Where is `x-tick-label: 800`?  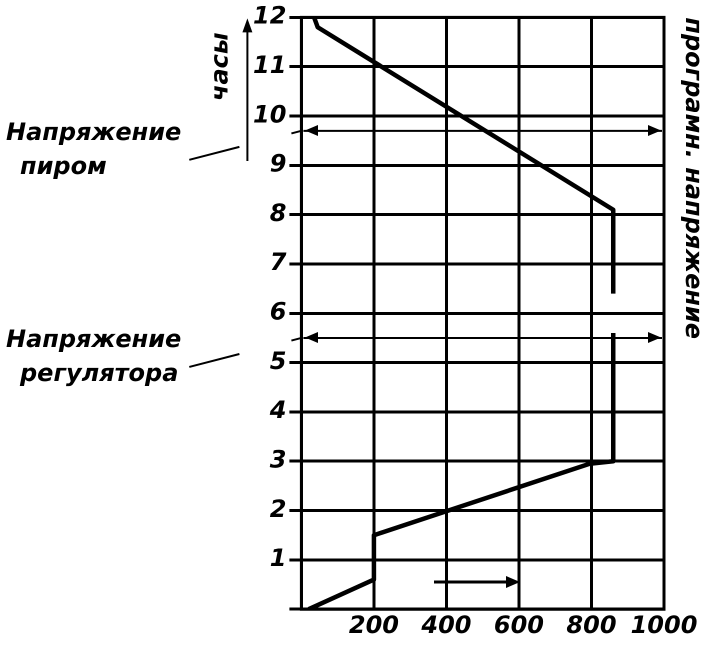
x-tick-label: 800 is located at coordinates (591, 624).